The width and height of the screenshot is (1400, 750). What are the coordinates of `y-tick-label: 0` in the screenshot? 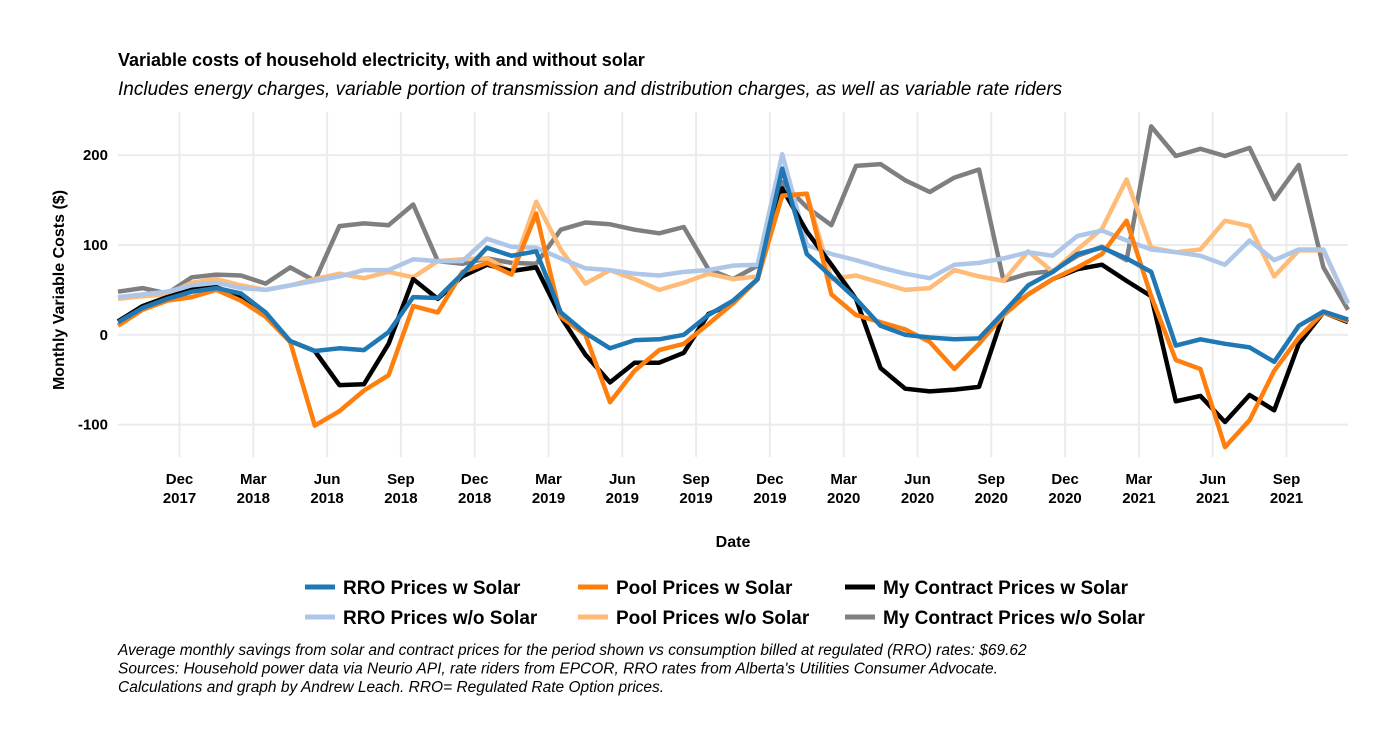 It's located at (104, 335).